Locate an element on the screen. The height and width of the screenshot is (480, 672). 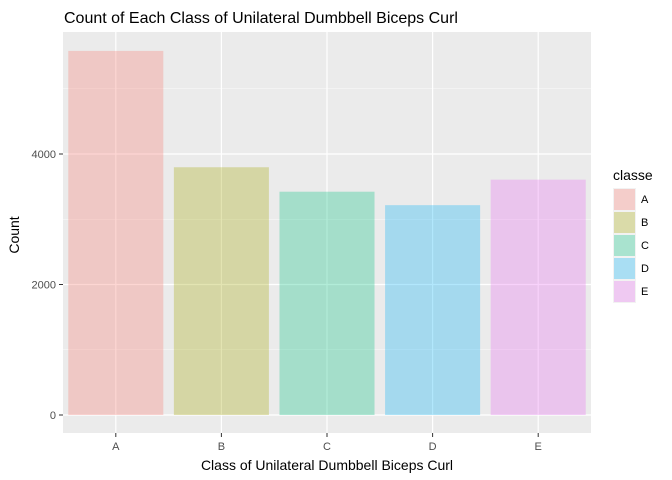
legend-swatch-b is located at coordinates (624, 222).